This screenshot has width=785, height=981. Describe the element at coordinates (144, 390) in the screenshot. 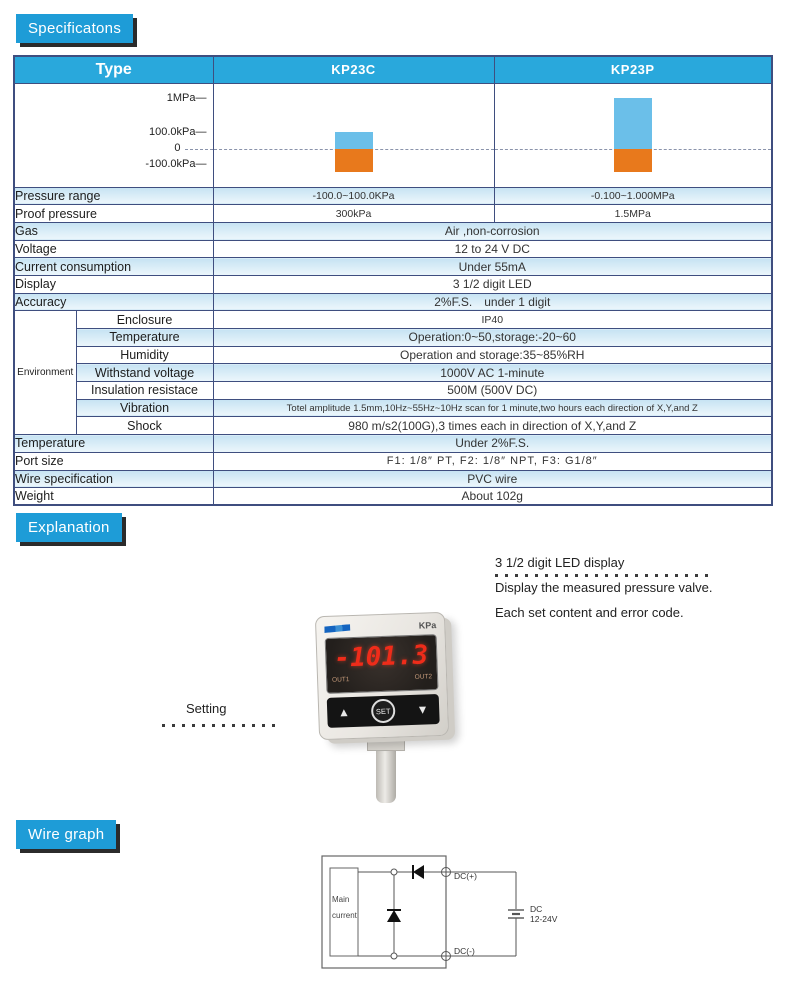

I see `row-label: Insulation resistace` at that location.